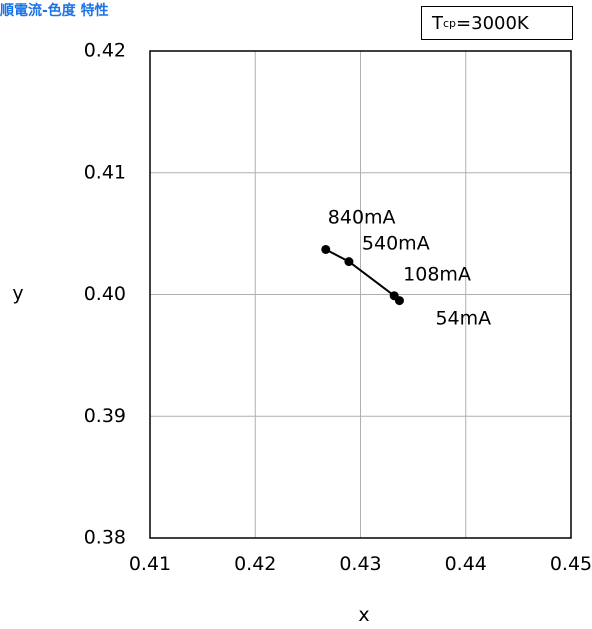 The image size is (592, 629). Describe the element at coordinates (437, 275) in the screenshot. I see `point-label: 108mA` at that location.